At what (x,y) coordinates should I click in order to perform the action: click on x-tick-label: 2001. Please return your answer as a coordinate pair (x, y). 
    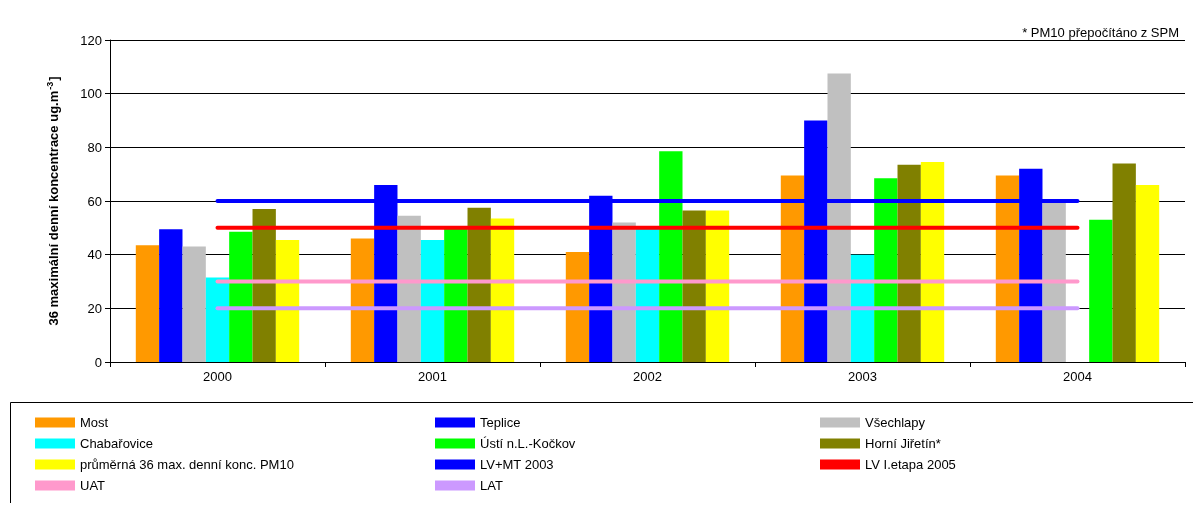
    Looking at the image, I should click on (432, 376).